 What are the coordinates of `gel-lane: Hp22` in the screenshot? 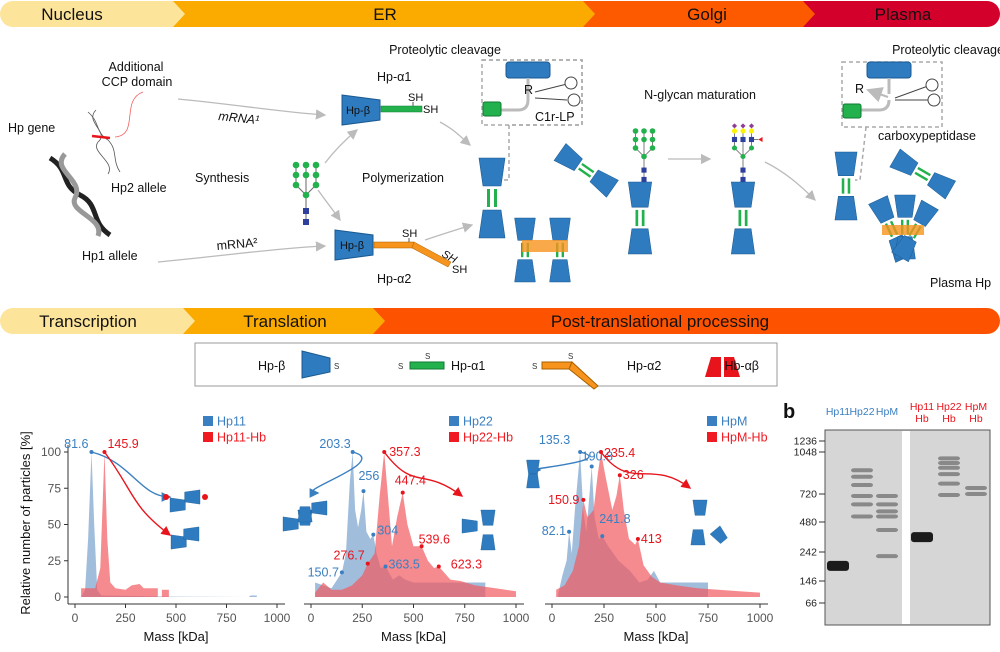 It's located at (862, 462).